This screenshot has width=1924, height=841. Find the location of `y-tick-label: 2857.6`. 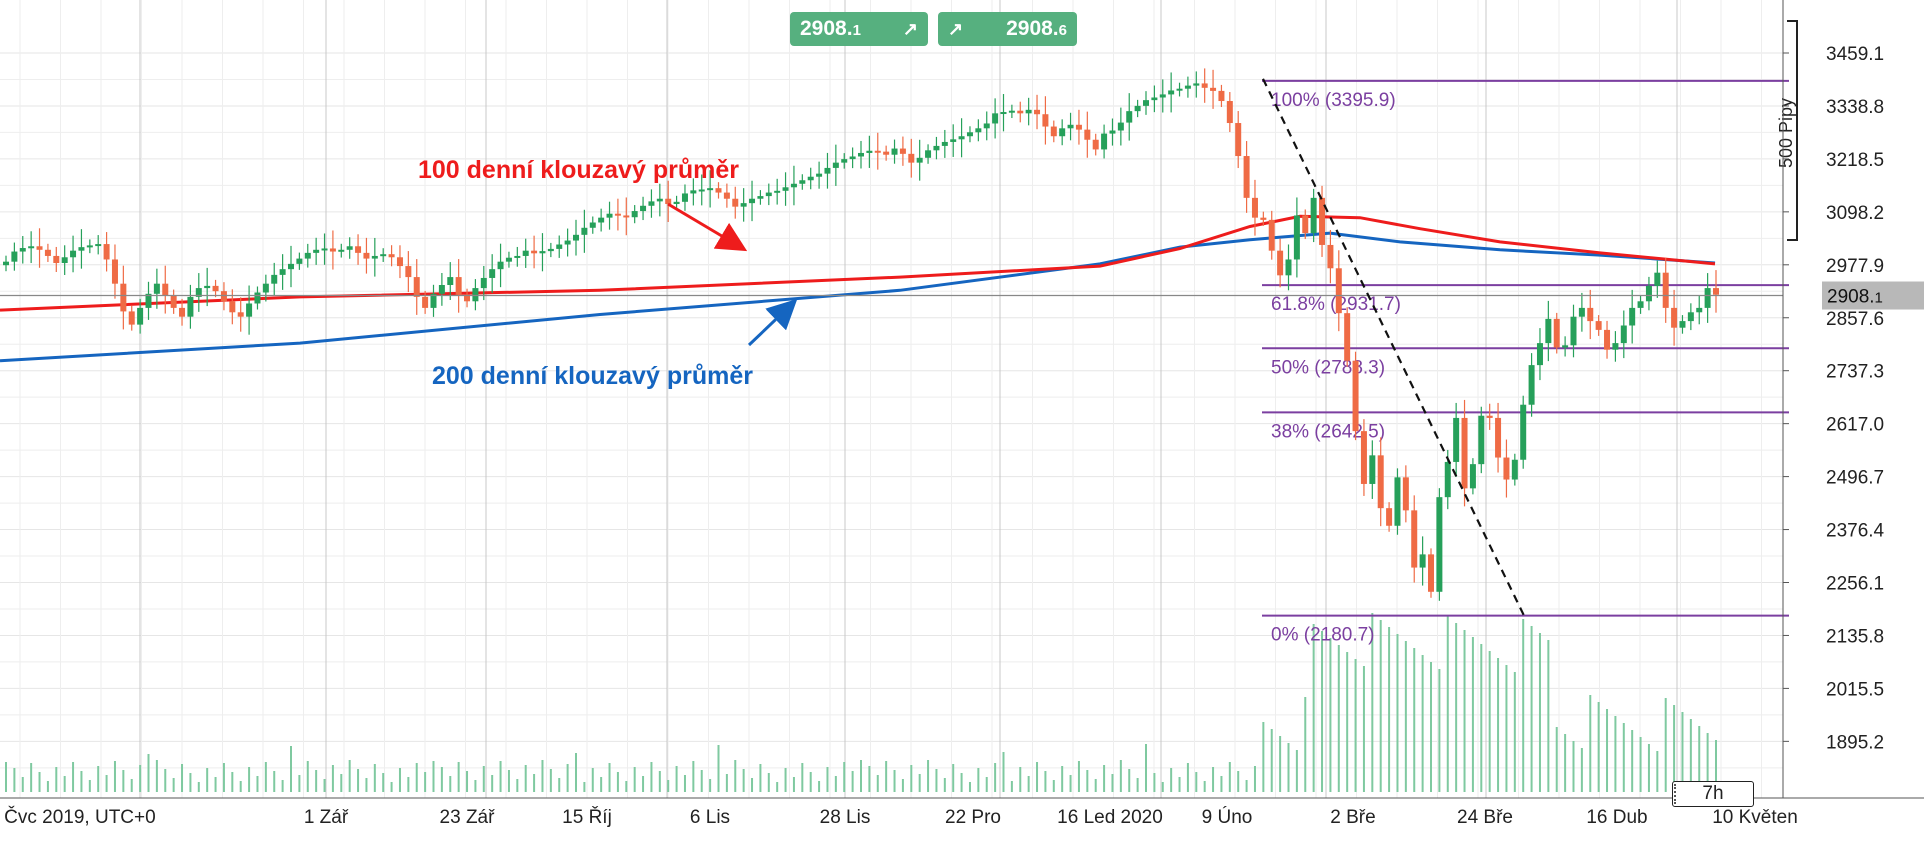

y-tick-label: 2857.6 is located at coordinates (1855, 319).